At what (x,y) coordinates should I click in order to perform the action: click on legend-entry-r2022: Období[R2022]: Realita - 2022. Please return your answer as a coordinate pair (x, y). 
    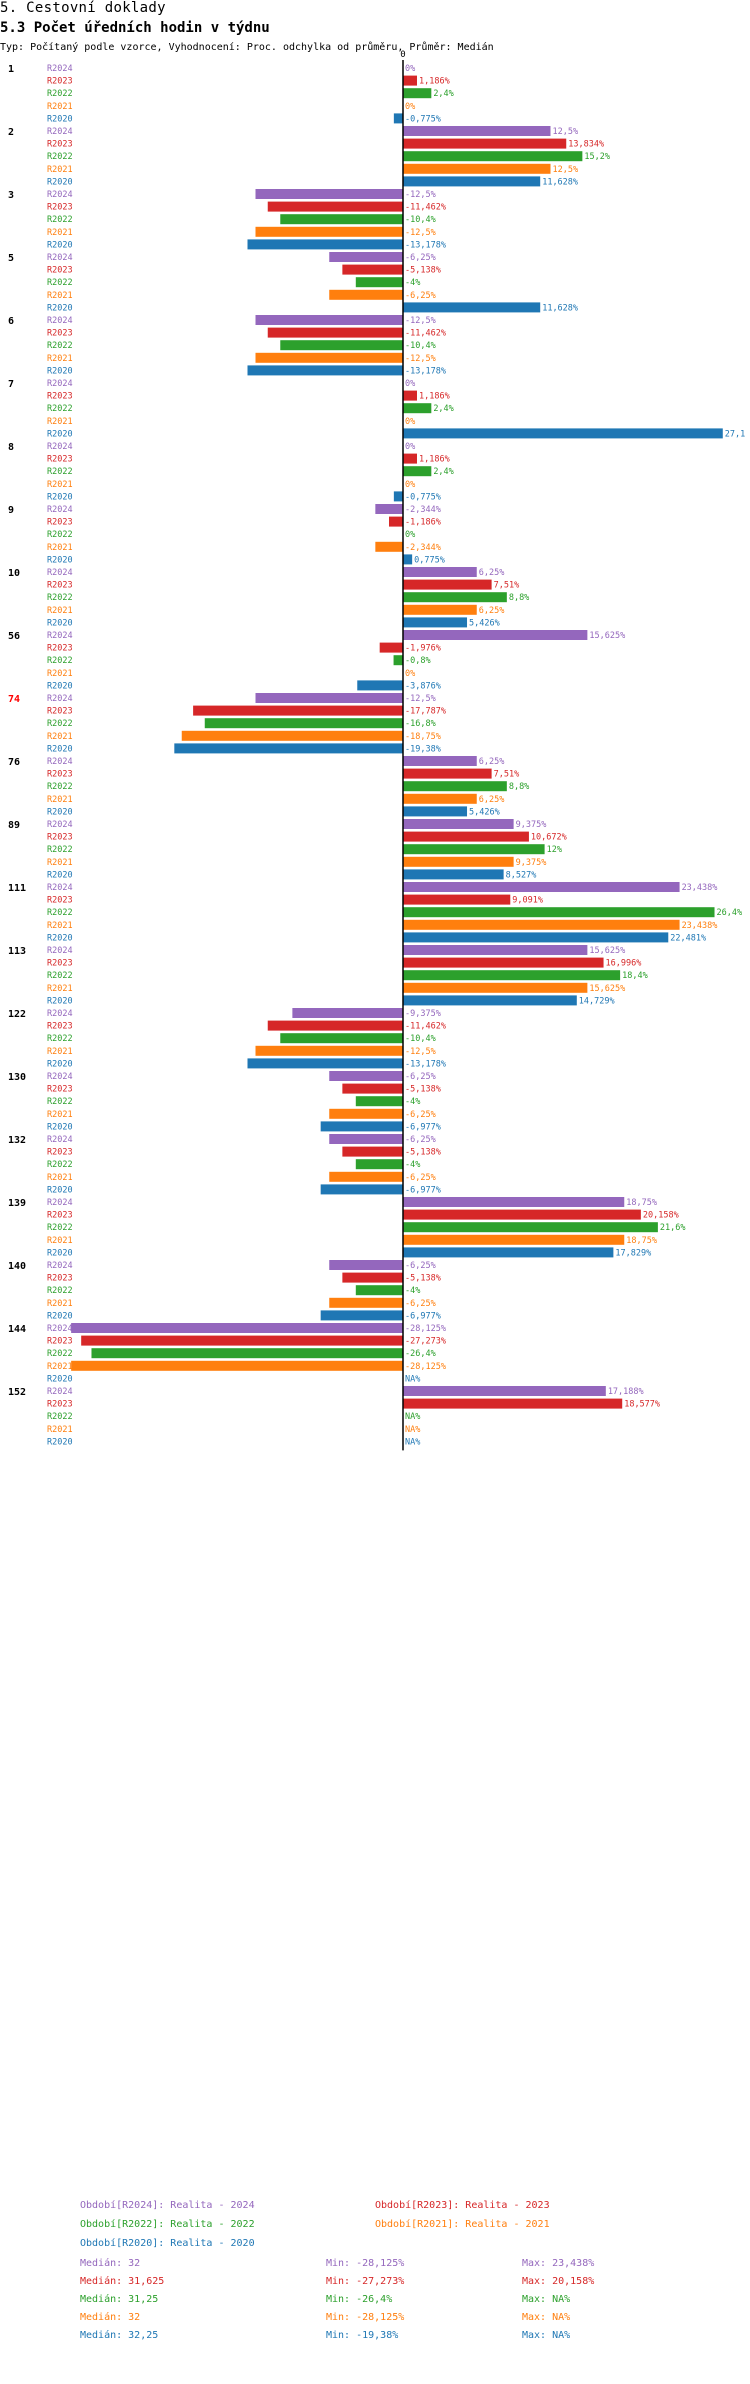
    Looking at the image, I should click on (167, 2224).